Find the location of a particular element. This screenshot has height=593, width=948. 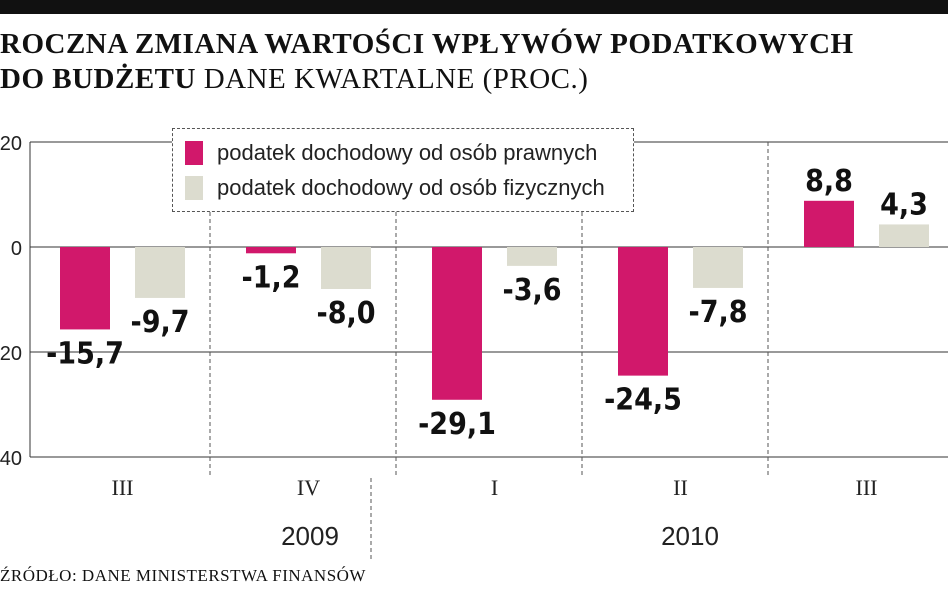

chart-title-line-2: DO BUDŻETU DANE KWARTALNE (PROC.) is located at coordinates (294, 79).